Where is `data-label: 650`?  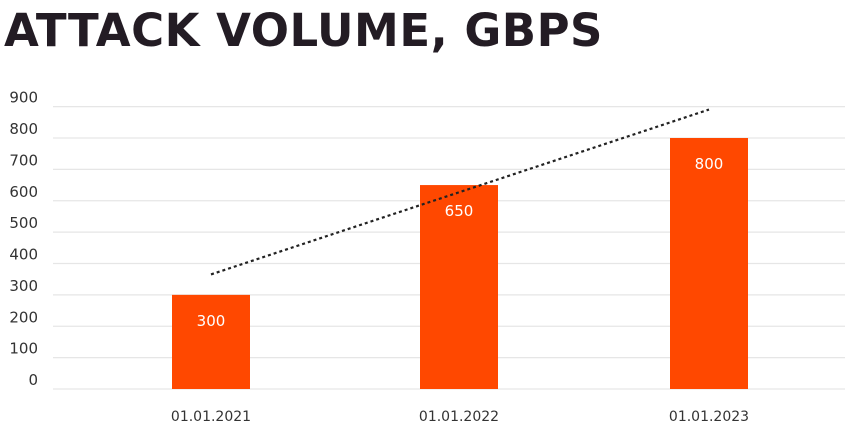
data-label: 650 is located at coordinates (459, 211).